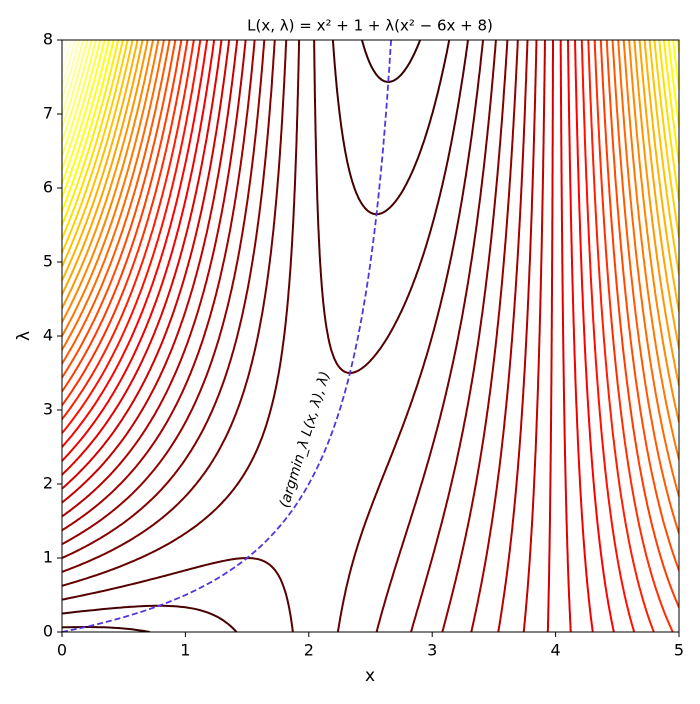 This screenshot has height=704, width=700. I want to click on y-axis-label: λ, so click(24, 336).